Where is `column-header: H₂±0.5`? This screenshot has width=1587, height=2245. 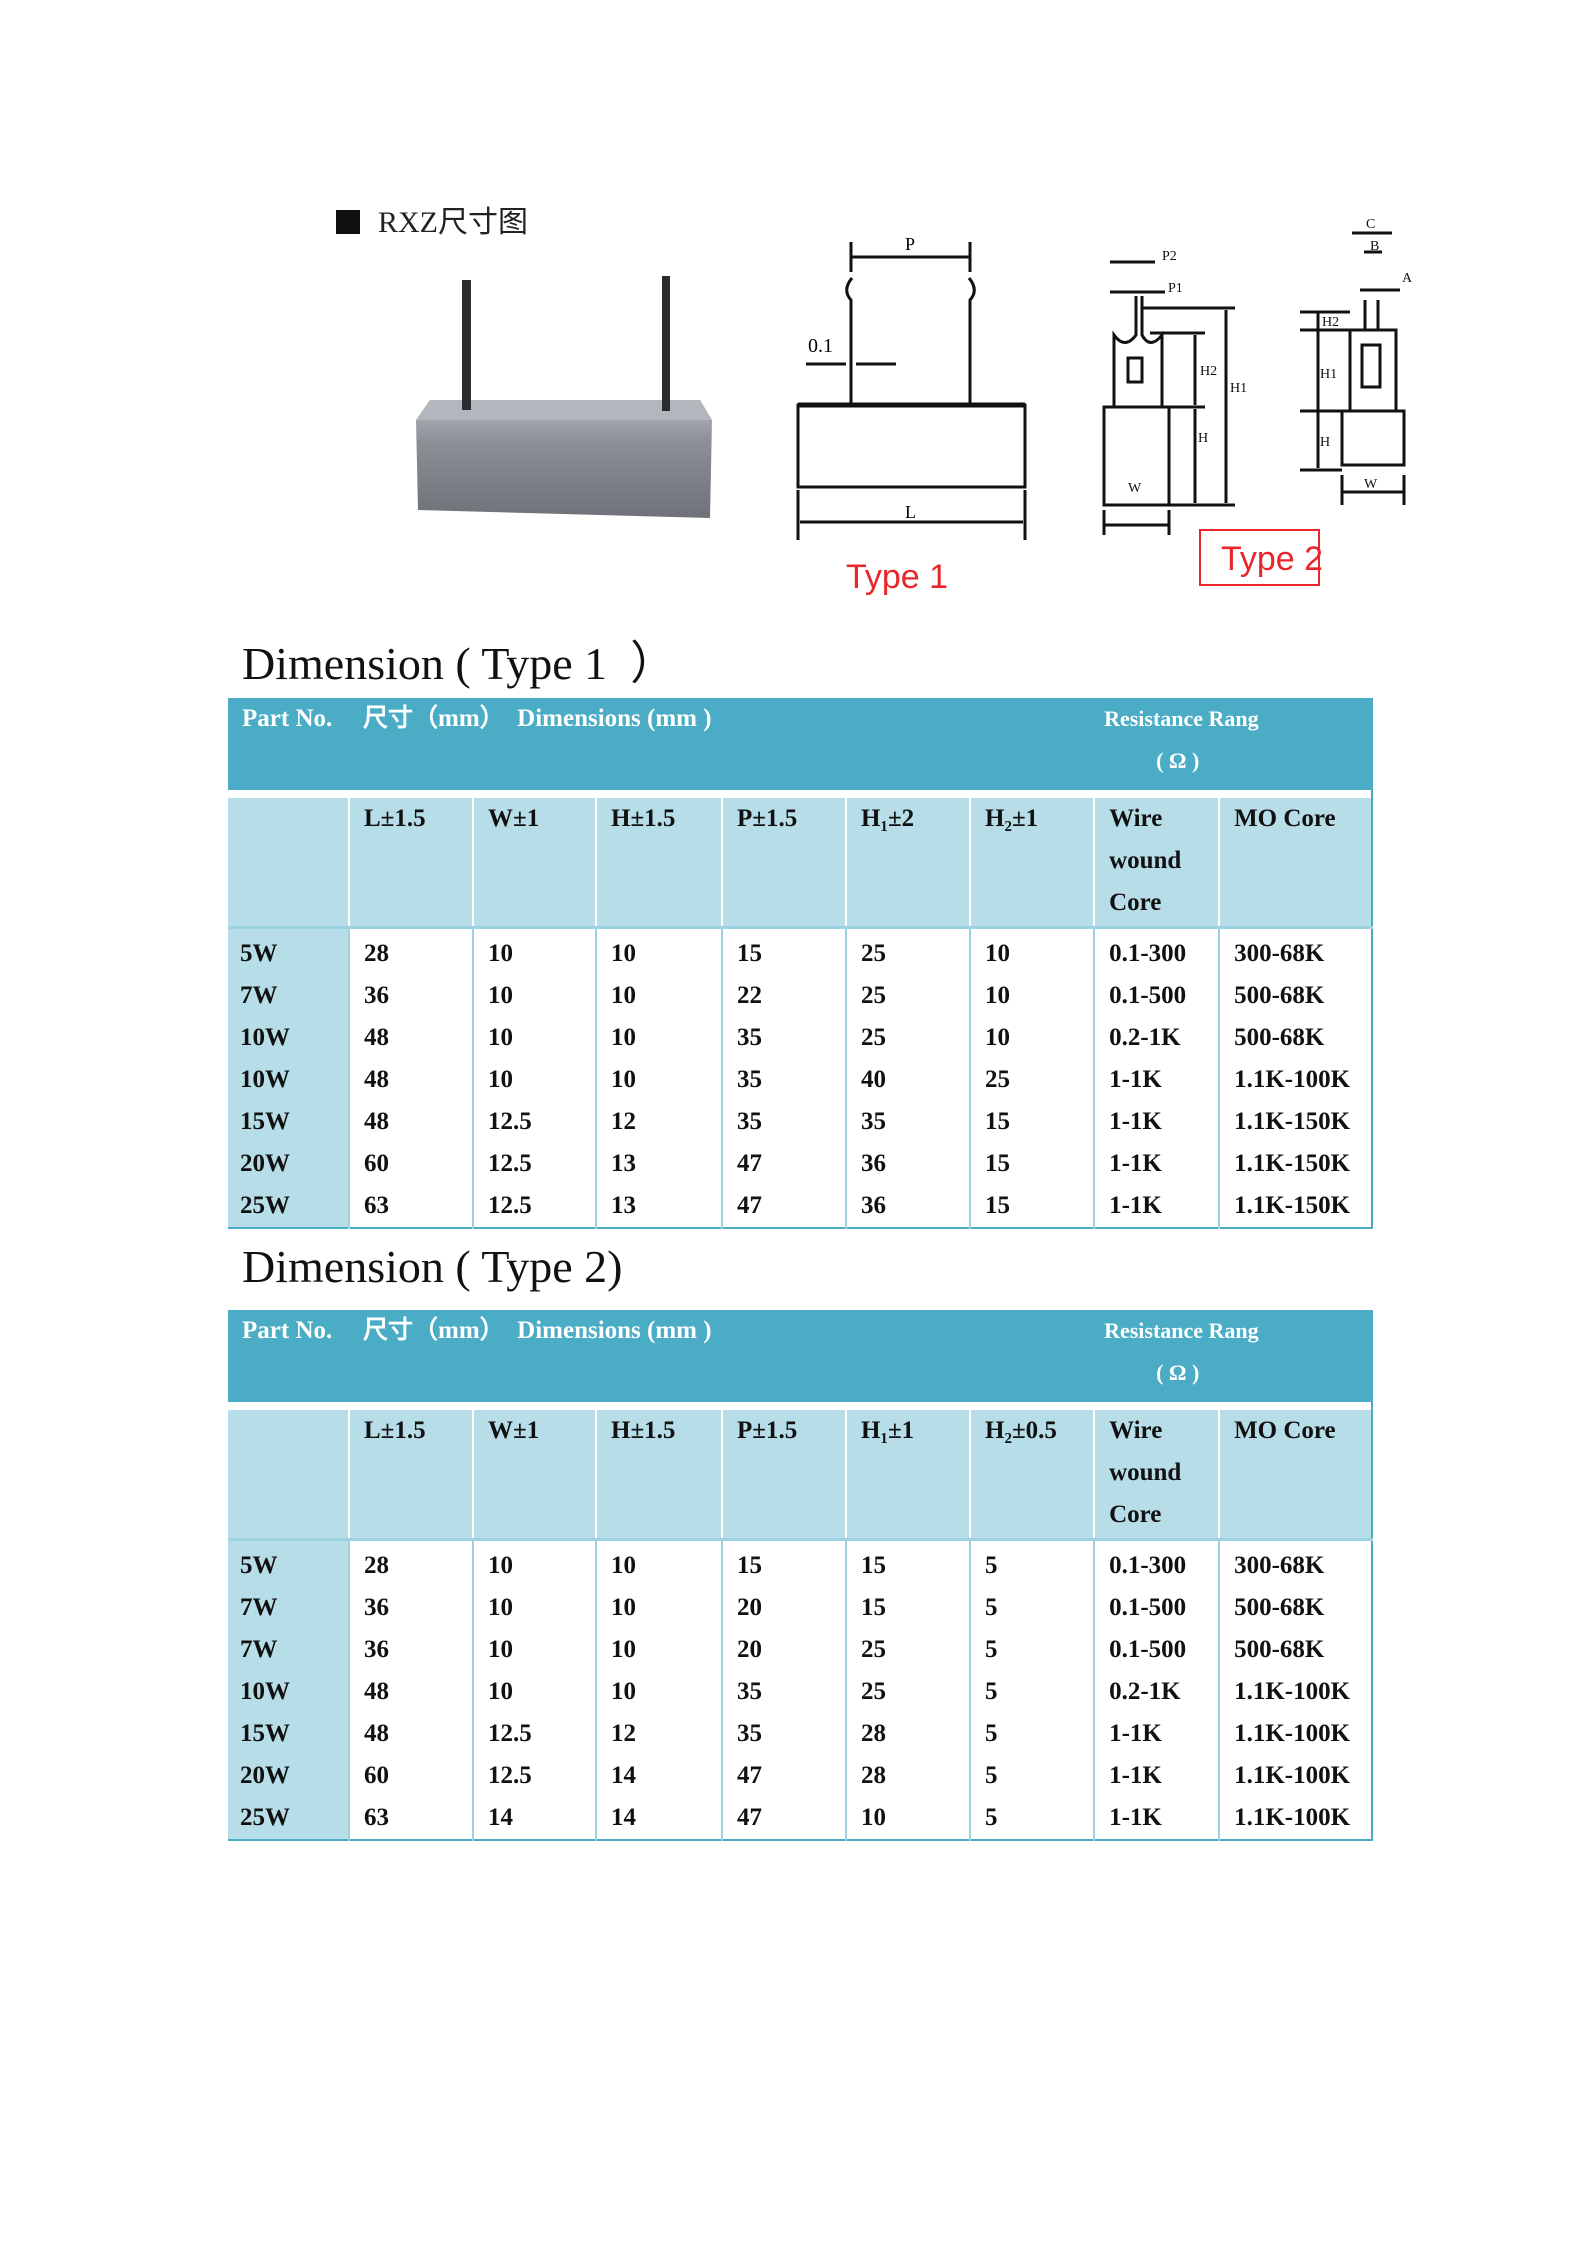
column-header: H₂±0.5 is located at coordinates (1031, 1475).